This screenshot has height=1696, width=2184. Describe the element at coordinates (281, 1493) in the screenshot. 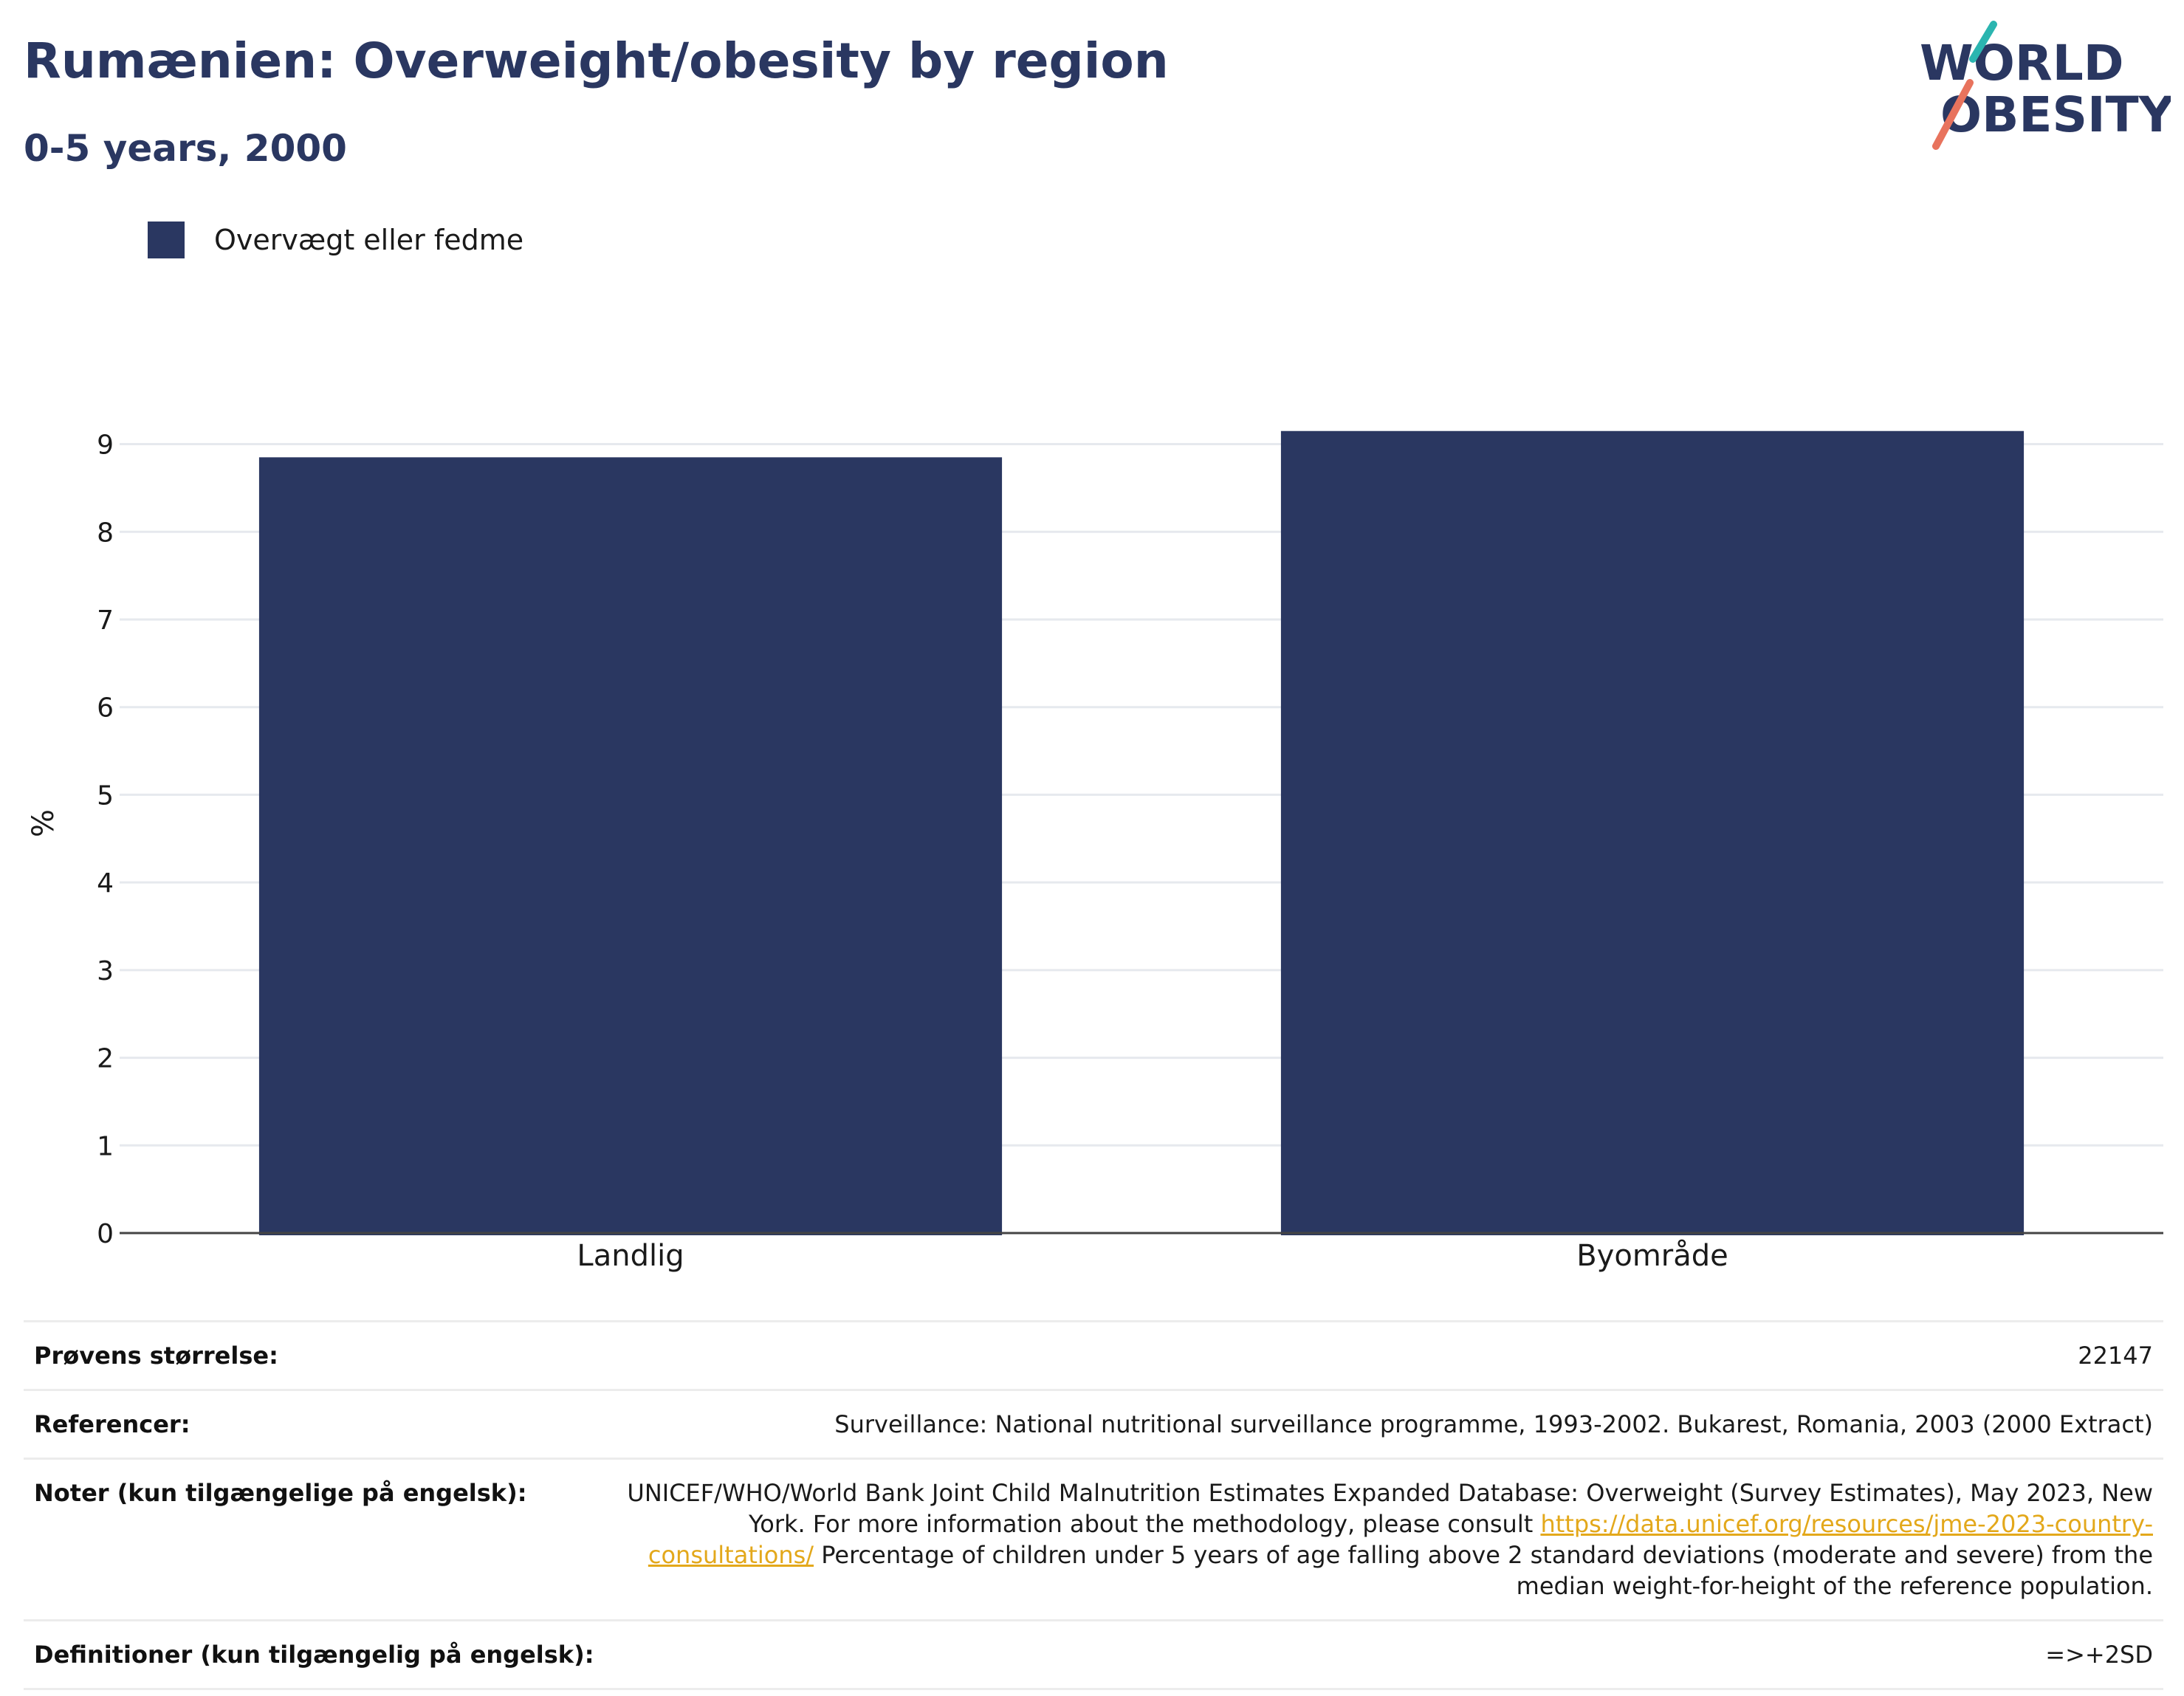

I see `info-key: Noter (kun tilgængelige på engelsk):` at that location.